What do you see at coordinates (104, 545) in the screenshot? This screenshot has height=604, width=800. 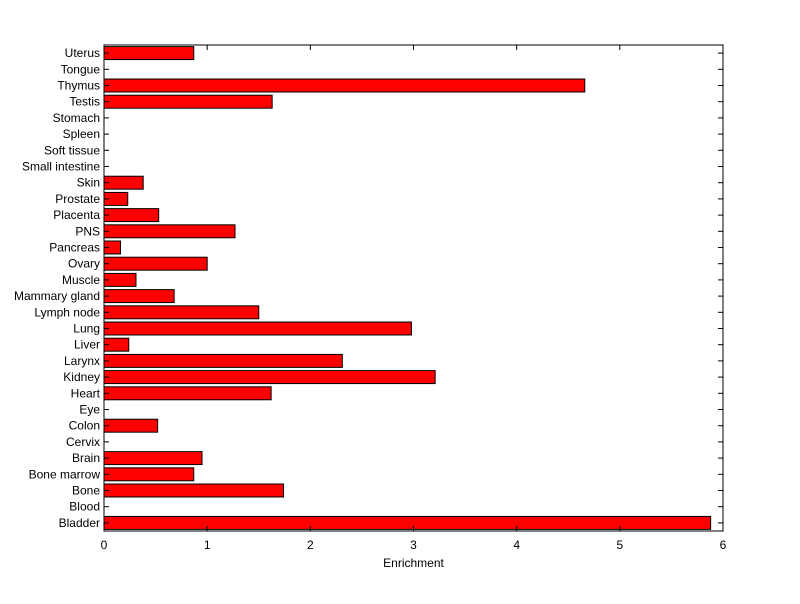 I see `x-tick-label: 0` at bounding box center [104, 545].